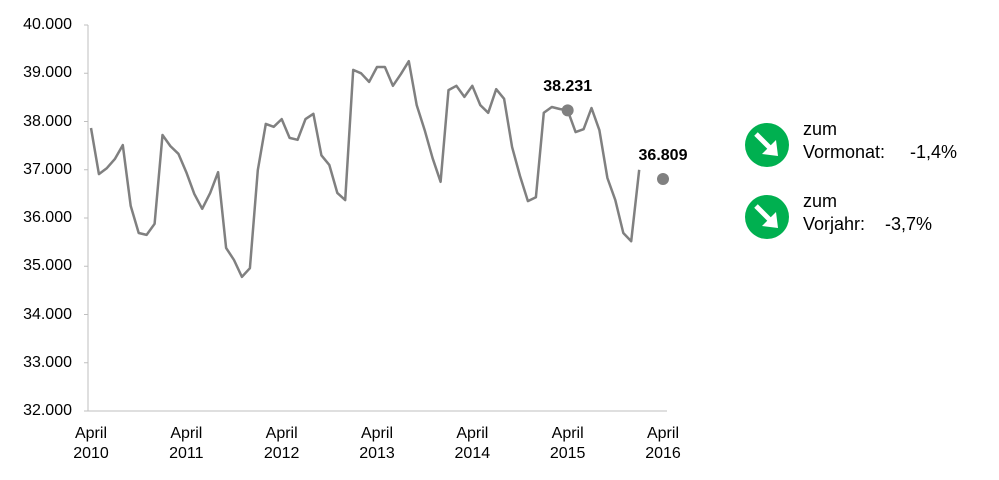 The height and width of the screenshot is (480, 999). Describe the element at coordinates (377, 443) in the screenshot. I see `x-tick-label: April 2013` at that location.